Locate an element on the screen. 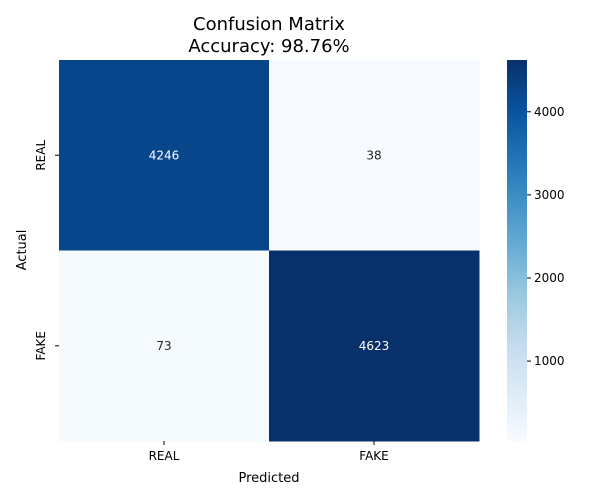  colorbar-ticks: 1000 2000 3000 4000 is located at coordinates (546, 236).